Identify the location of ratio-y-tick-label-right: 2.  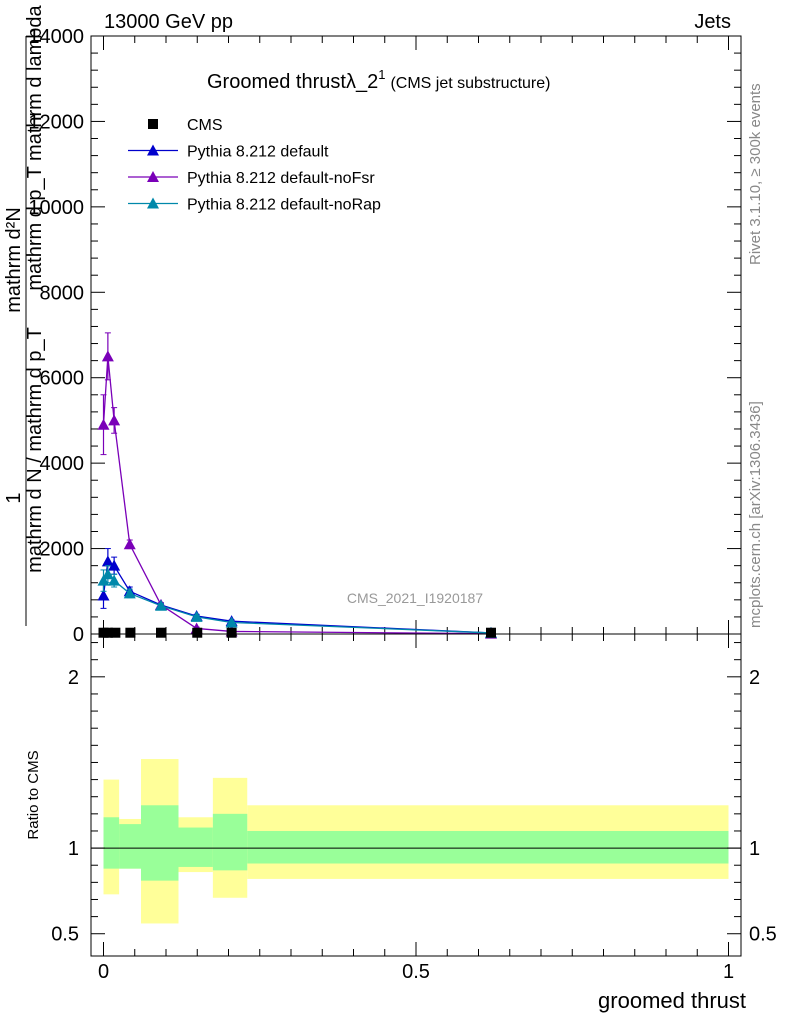
(754, 678).